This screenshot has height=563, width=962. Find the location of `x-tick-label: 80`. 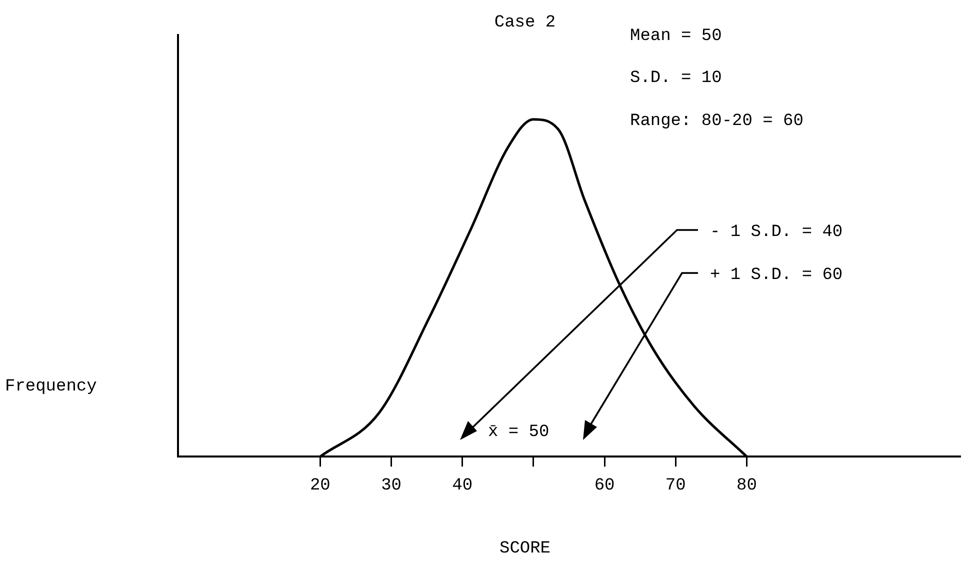

x-tick-label: 80 is located at coordinates (746, 486).